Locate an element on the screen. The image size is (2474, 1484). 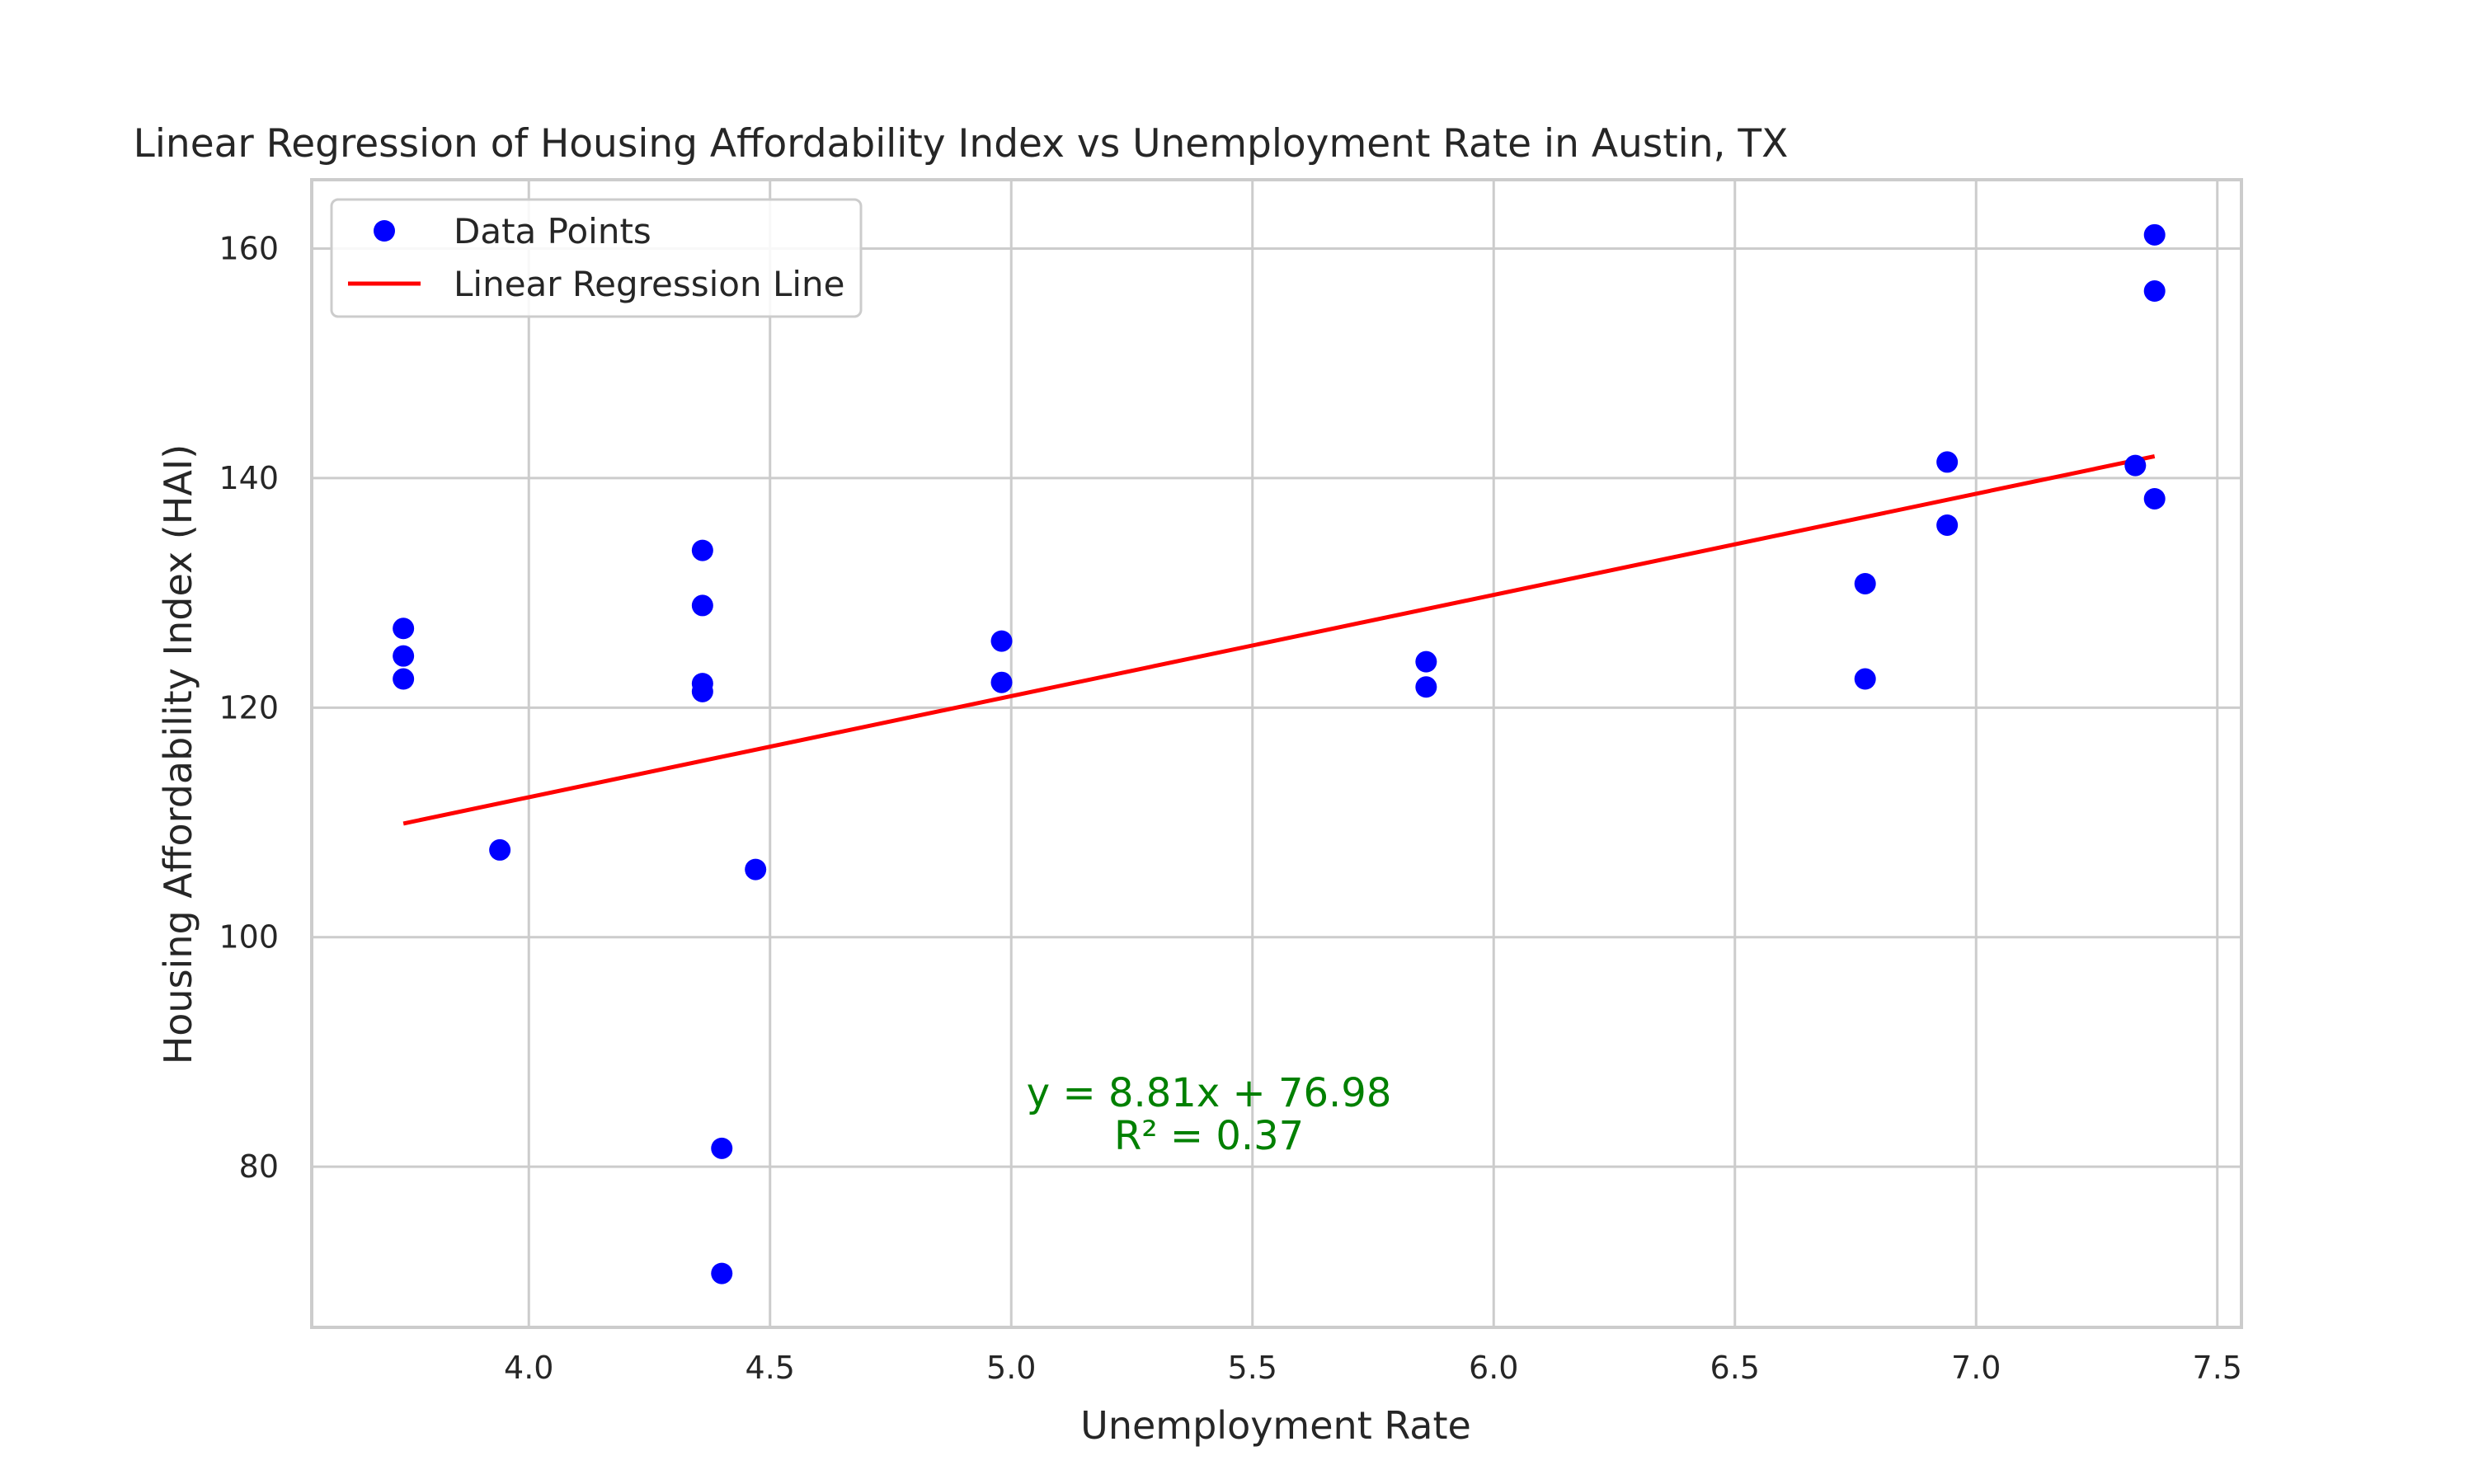
y-tick-label: 120 is located at coordinates (249, 707).